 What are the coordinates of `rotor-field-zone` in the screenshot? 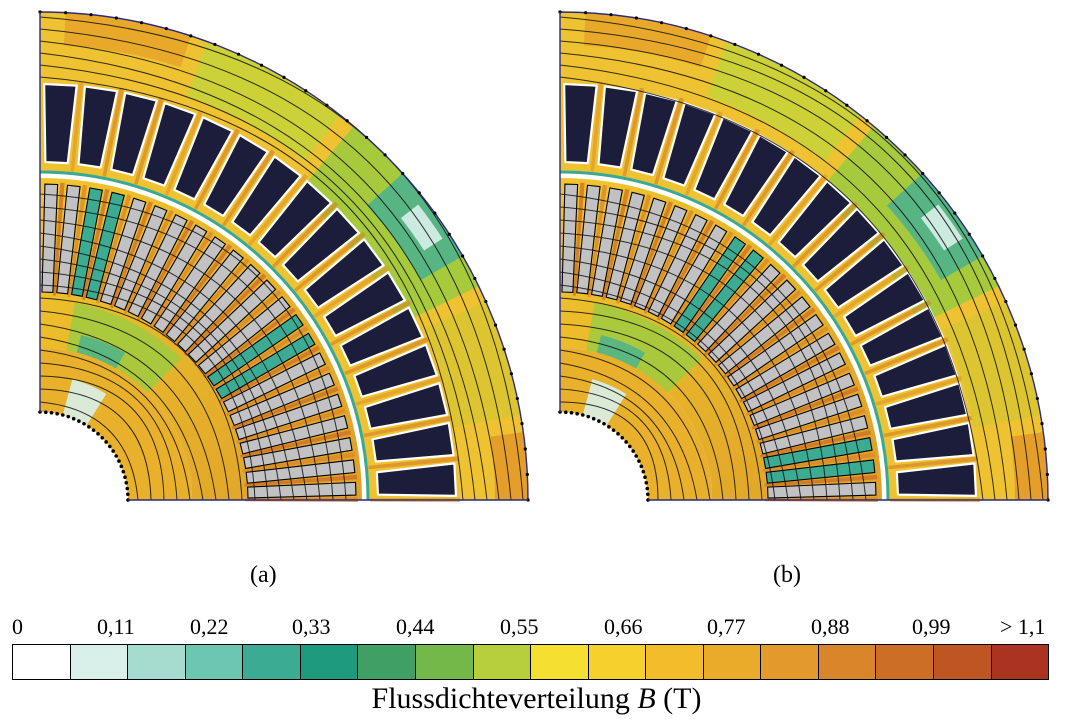 It's located at (604, 402).